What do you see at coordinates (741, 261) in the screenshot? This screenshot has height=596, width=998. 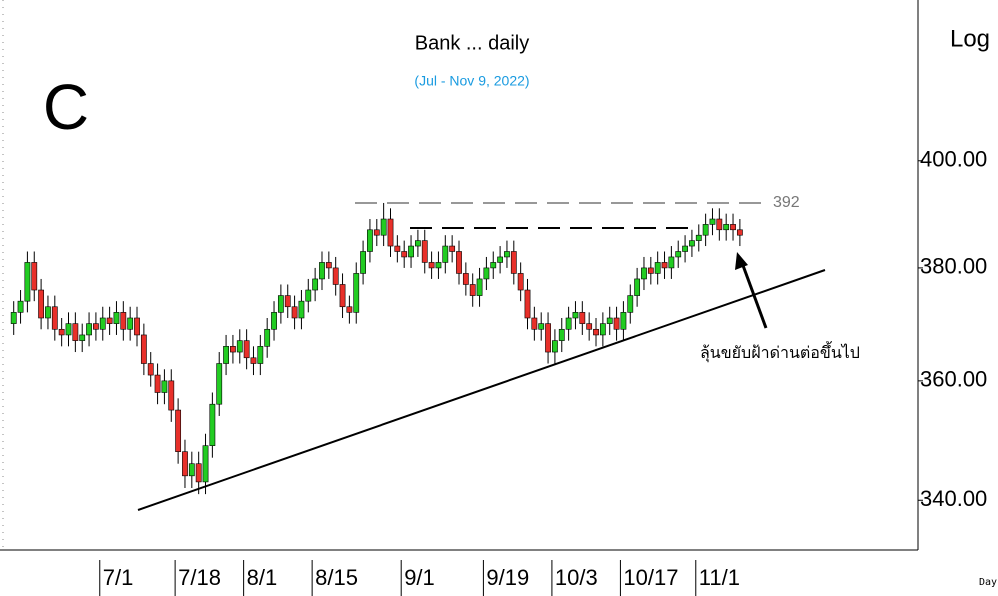 I see `arrow-head` at bounding box center [741, 261].